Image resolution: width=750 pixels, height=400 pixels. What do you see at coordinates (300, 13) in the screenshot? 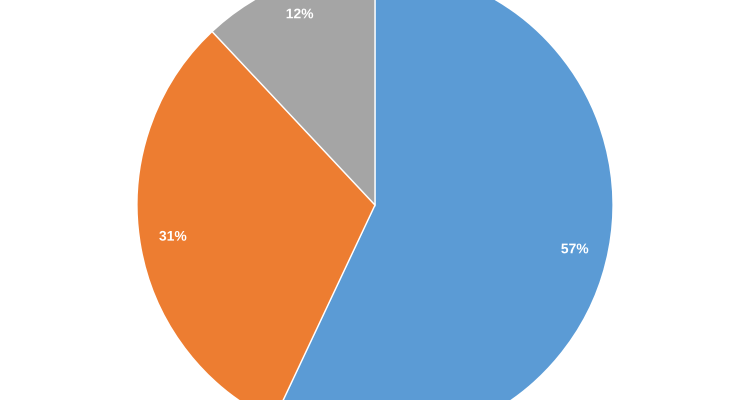
I see `data-label: 12%` at bounding box center [300, 13].